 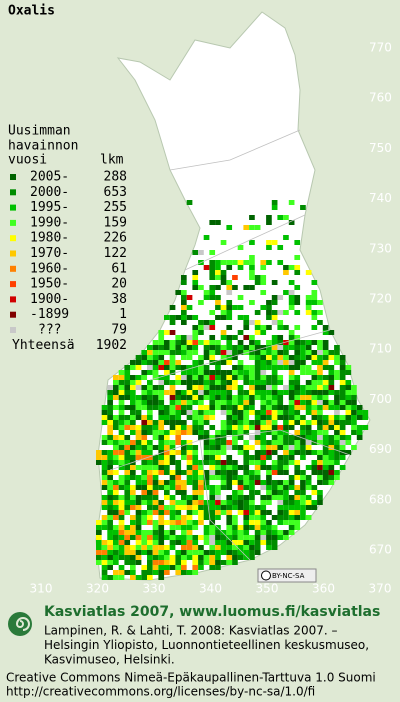 What do you see at coordinates (380, 148) in the screenshot?
I see `y-tick-label: 750` at bounding box center [380, 148].